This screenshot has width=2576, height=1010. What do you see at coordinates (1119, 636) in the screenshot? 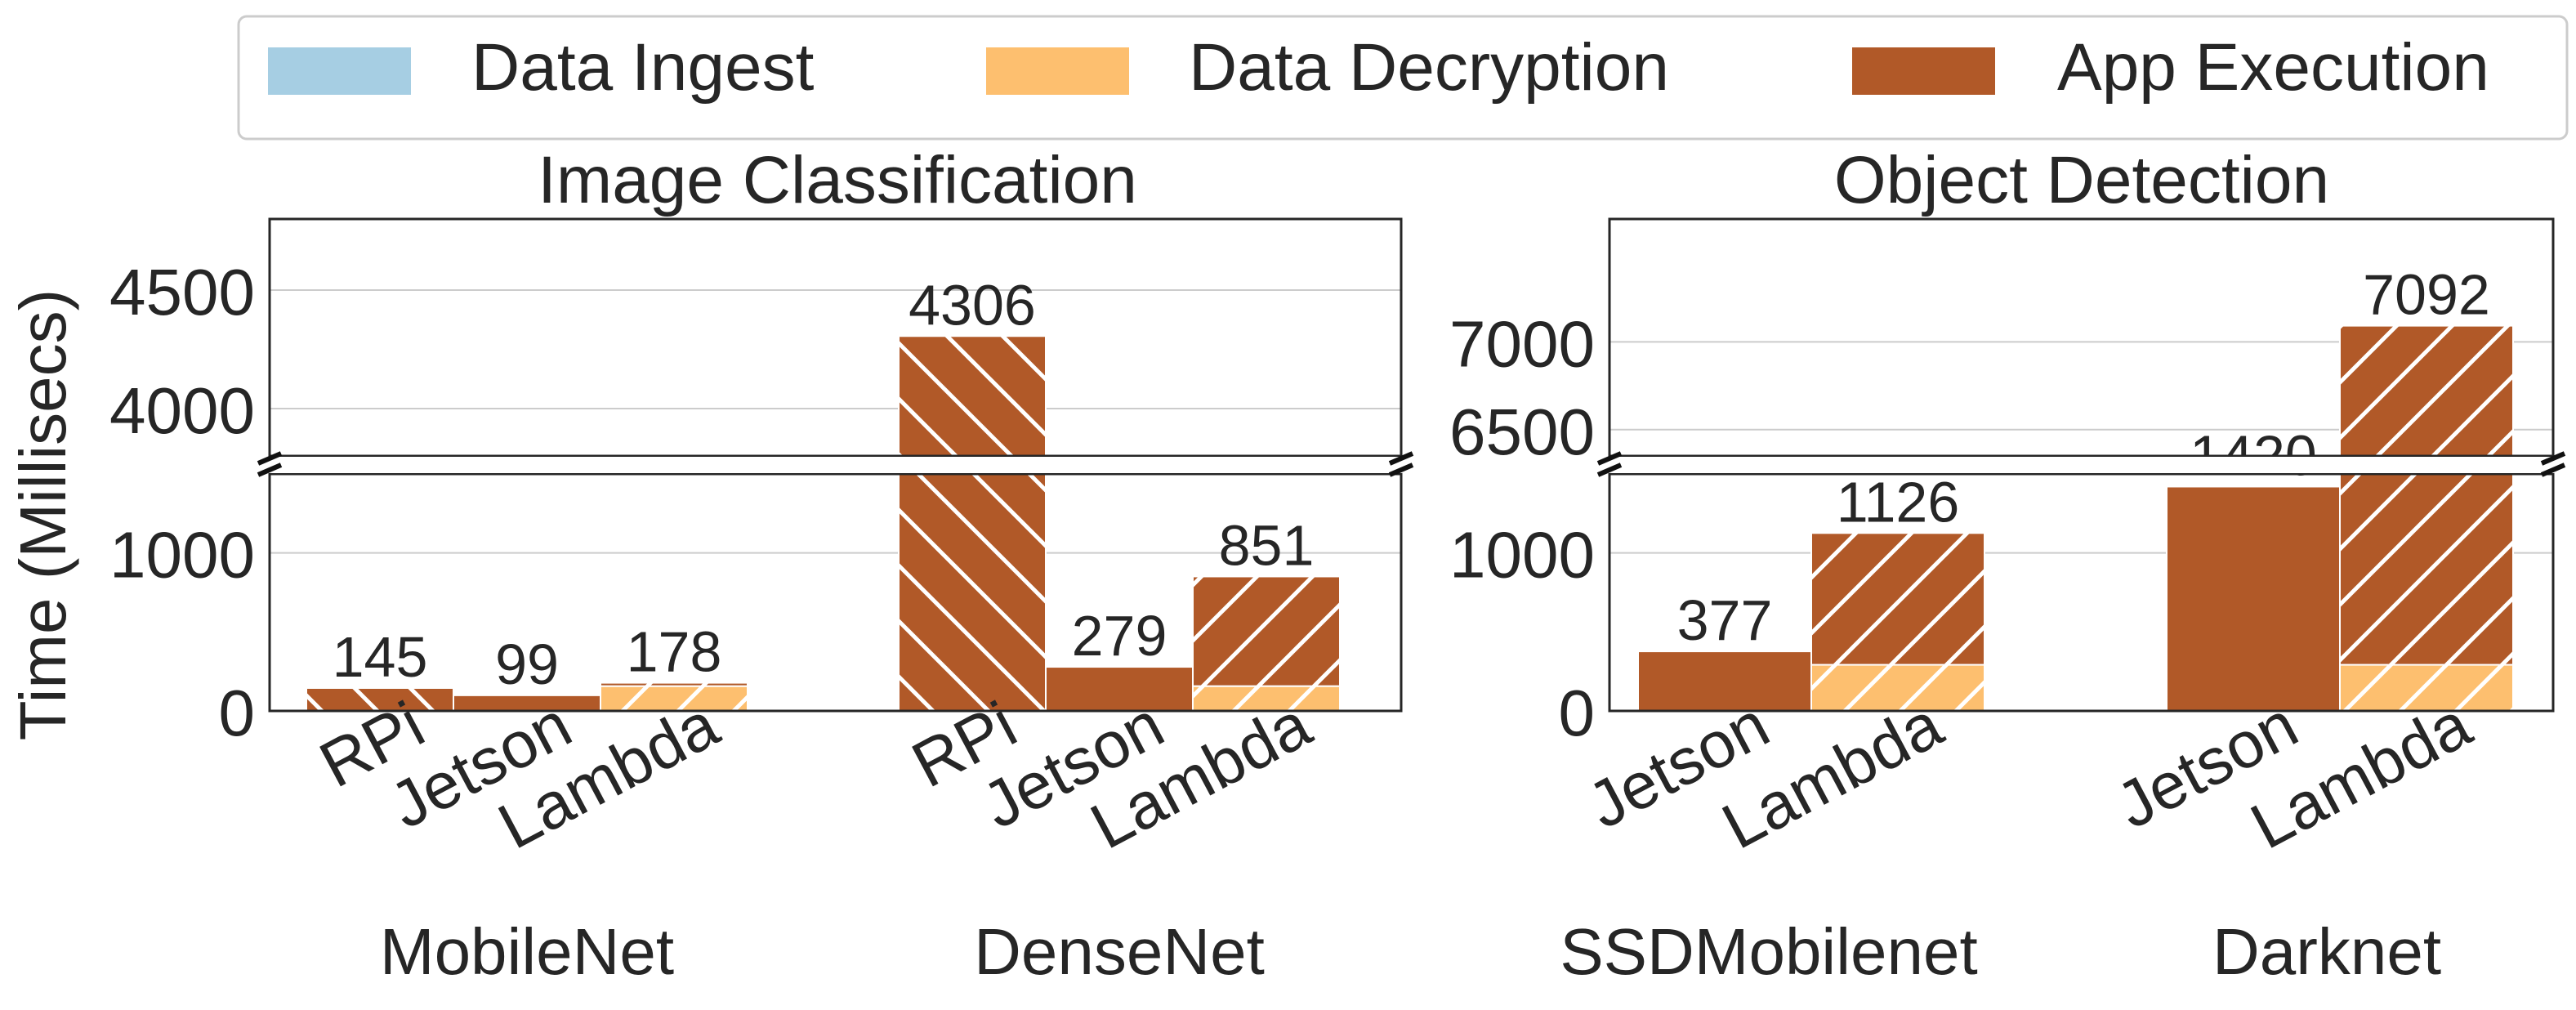
I see `value-label-densenet-jetson: 279` at bounding box center [1119, 636].